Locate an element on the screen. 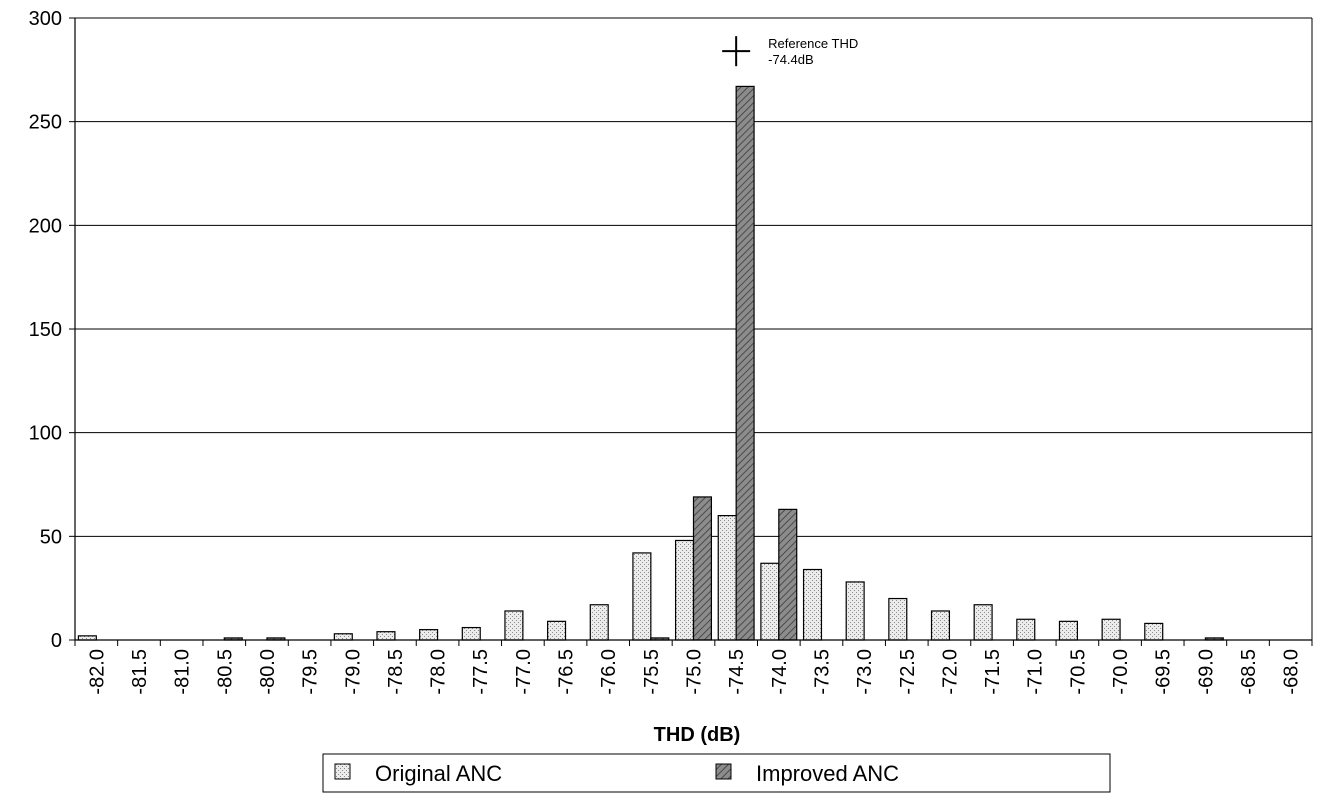  x-tick-label: -81.0 is located at coordinates (183, 672).